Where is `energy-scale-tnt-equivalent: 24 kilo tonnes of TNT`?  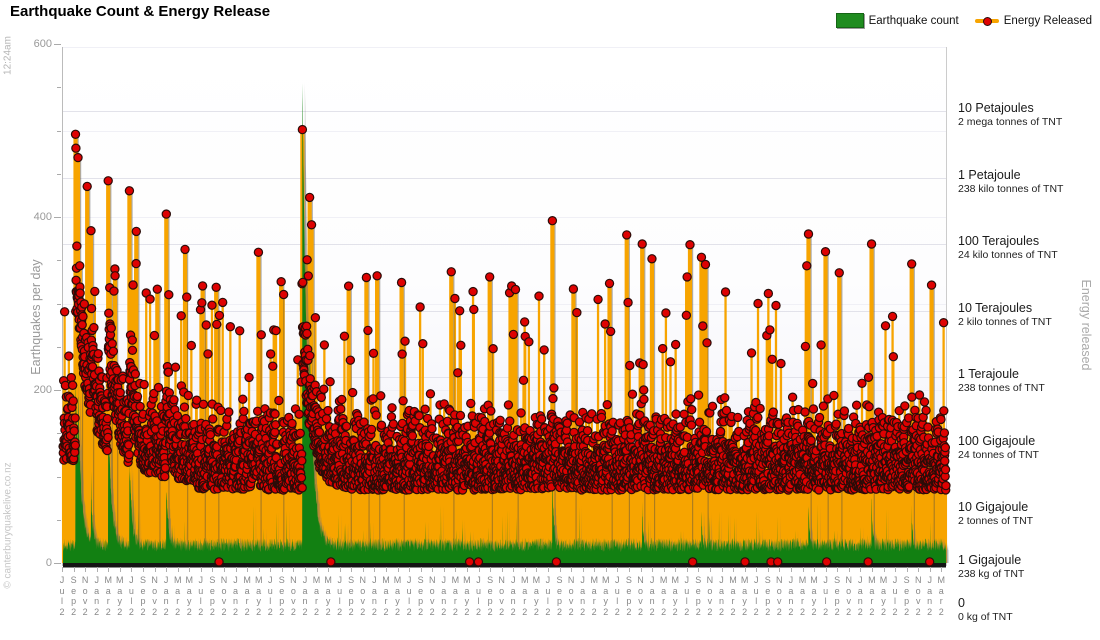
energy-scale-tnt-equivalent: 24 kilo tonnes of TNT is located at coordinates (1008, 255).